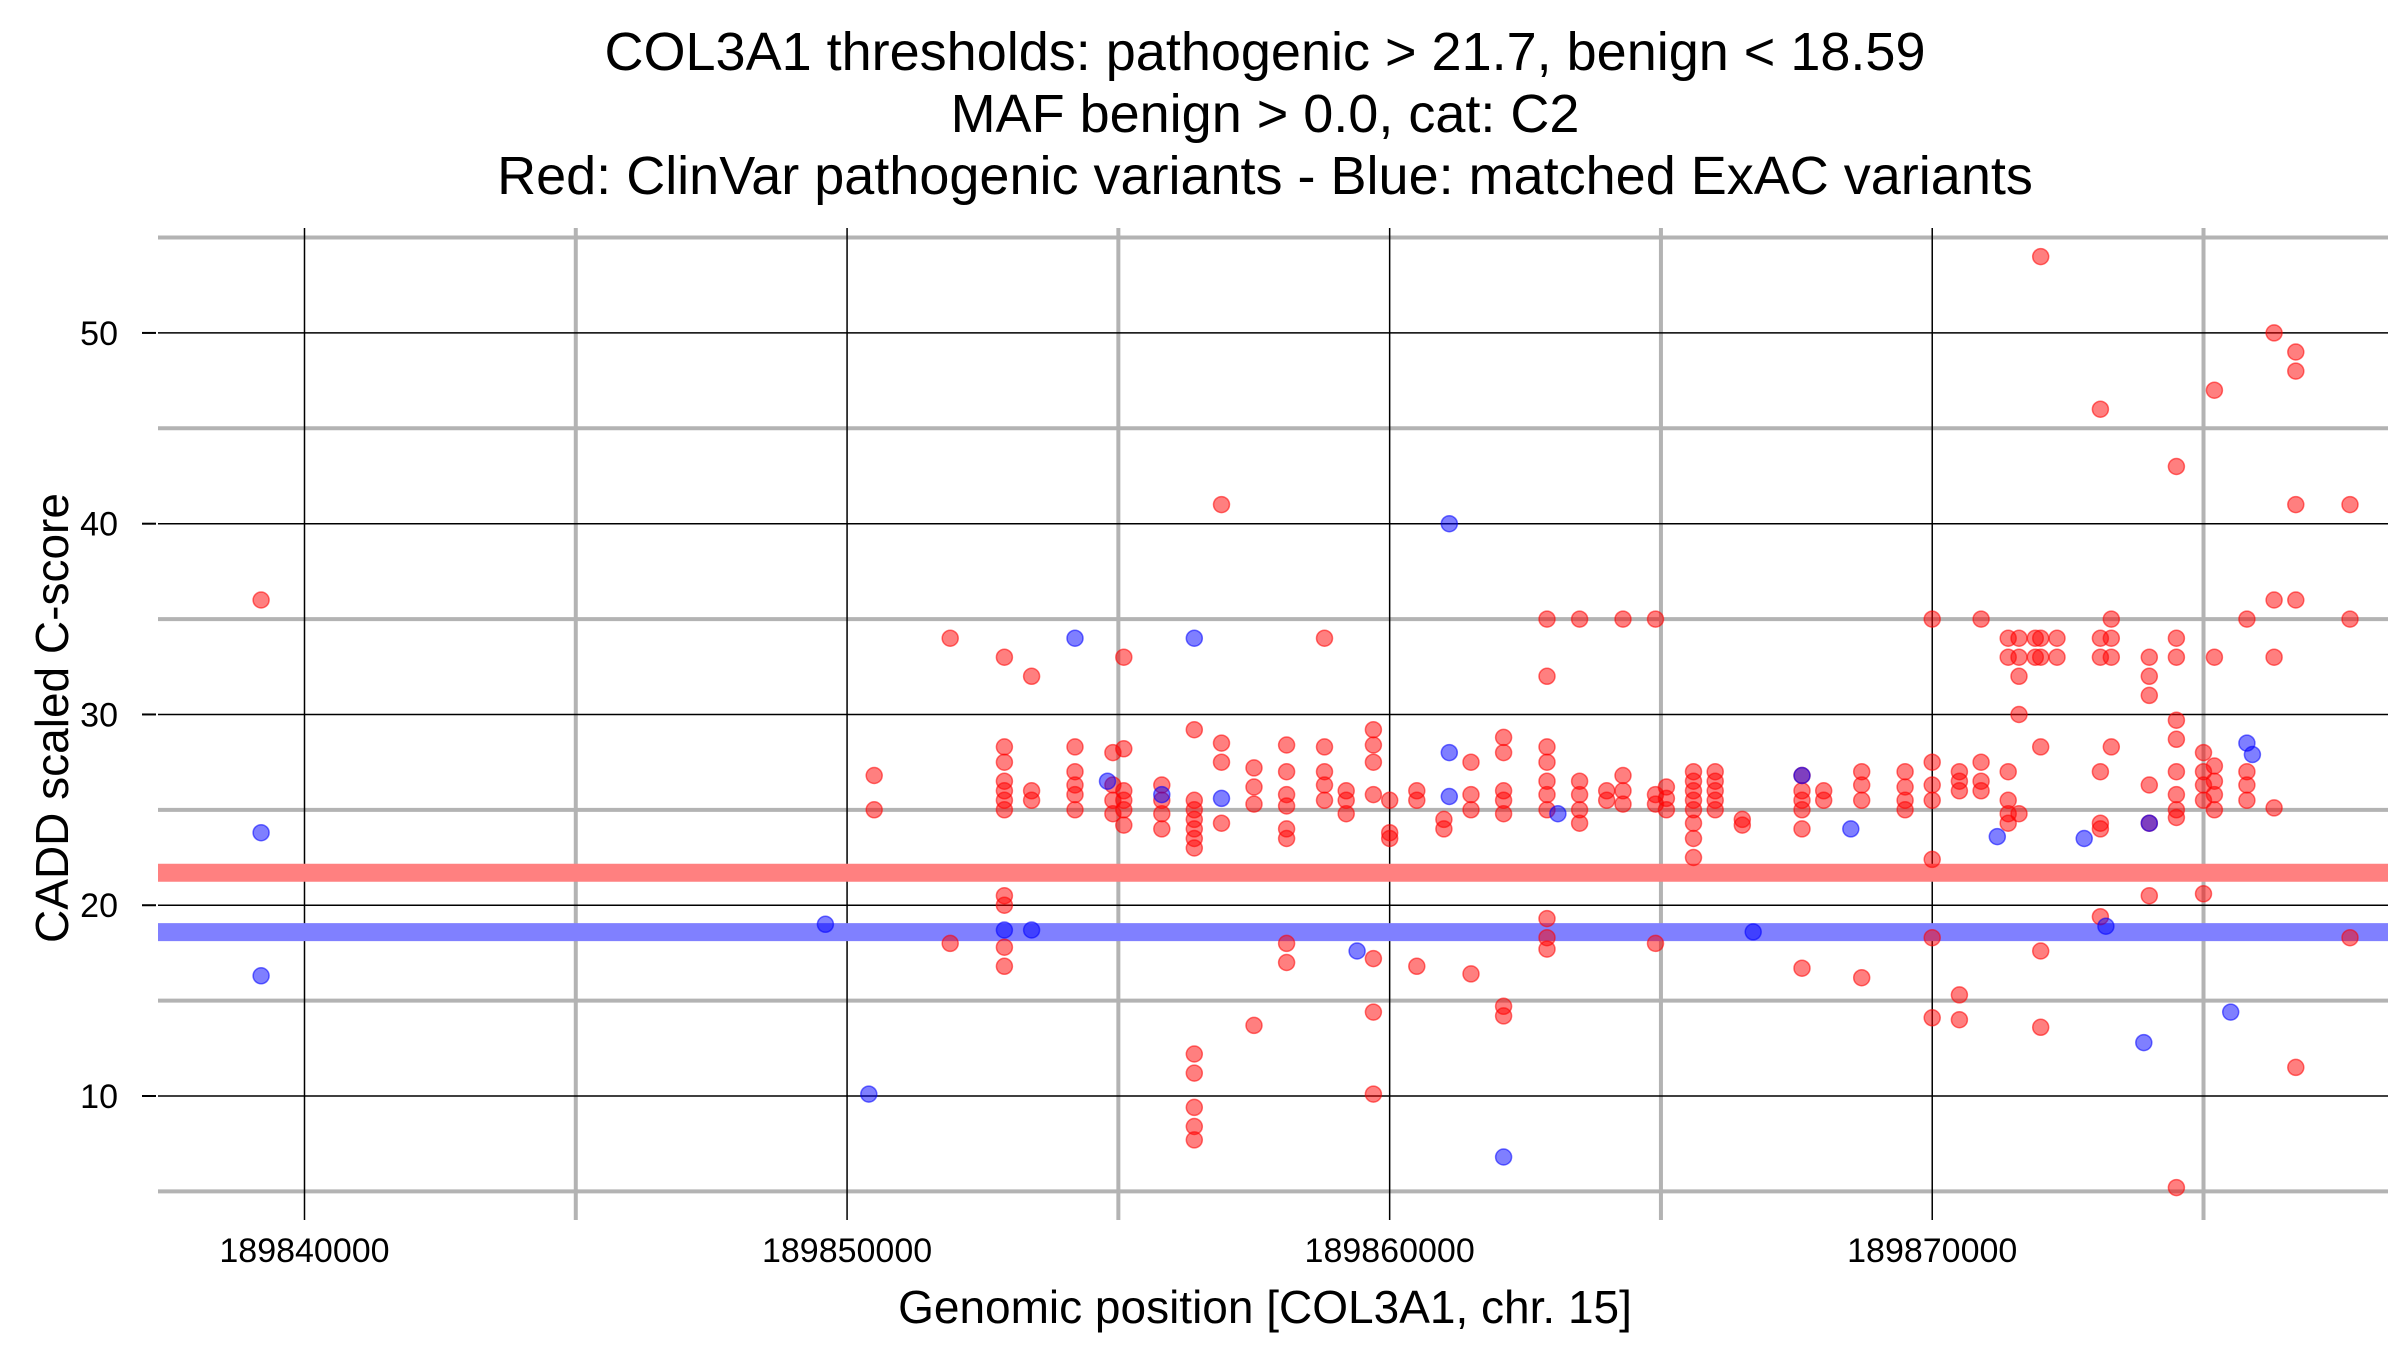 Image resolution: width=2400 pixels, height=1355 pixels. Describe the element at coordinates (52, 718) in the screenshot. I see `y-axis-title: CADD scaled C-score` at that location.